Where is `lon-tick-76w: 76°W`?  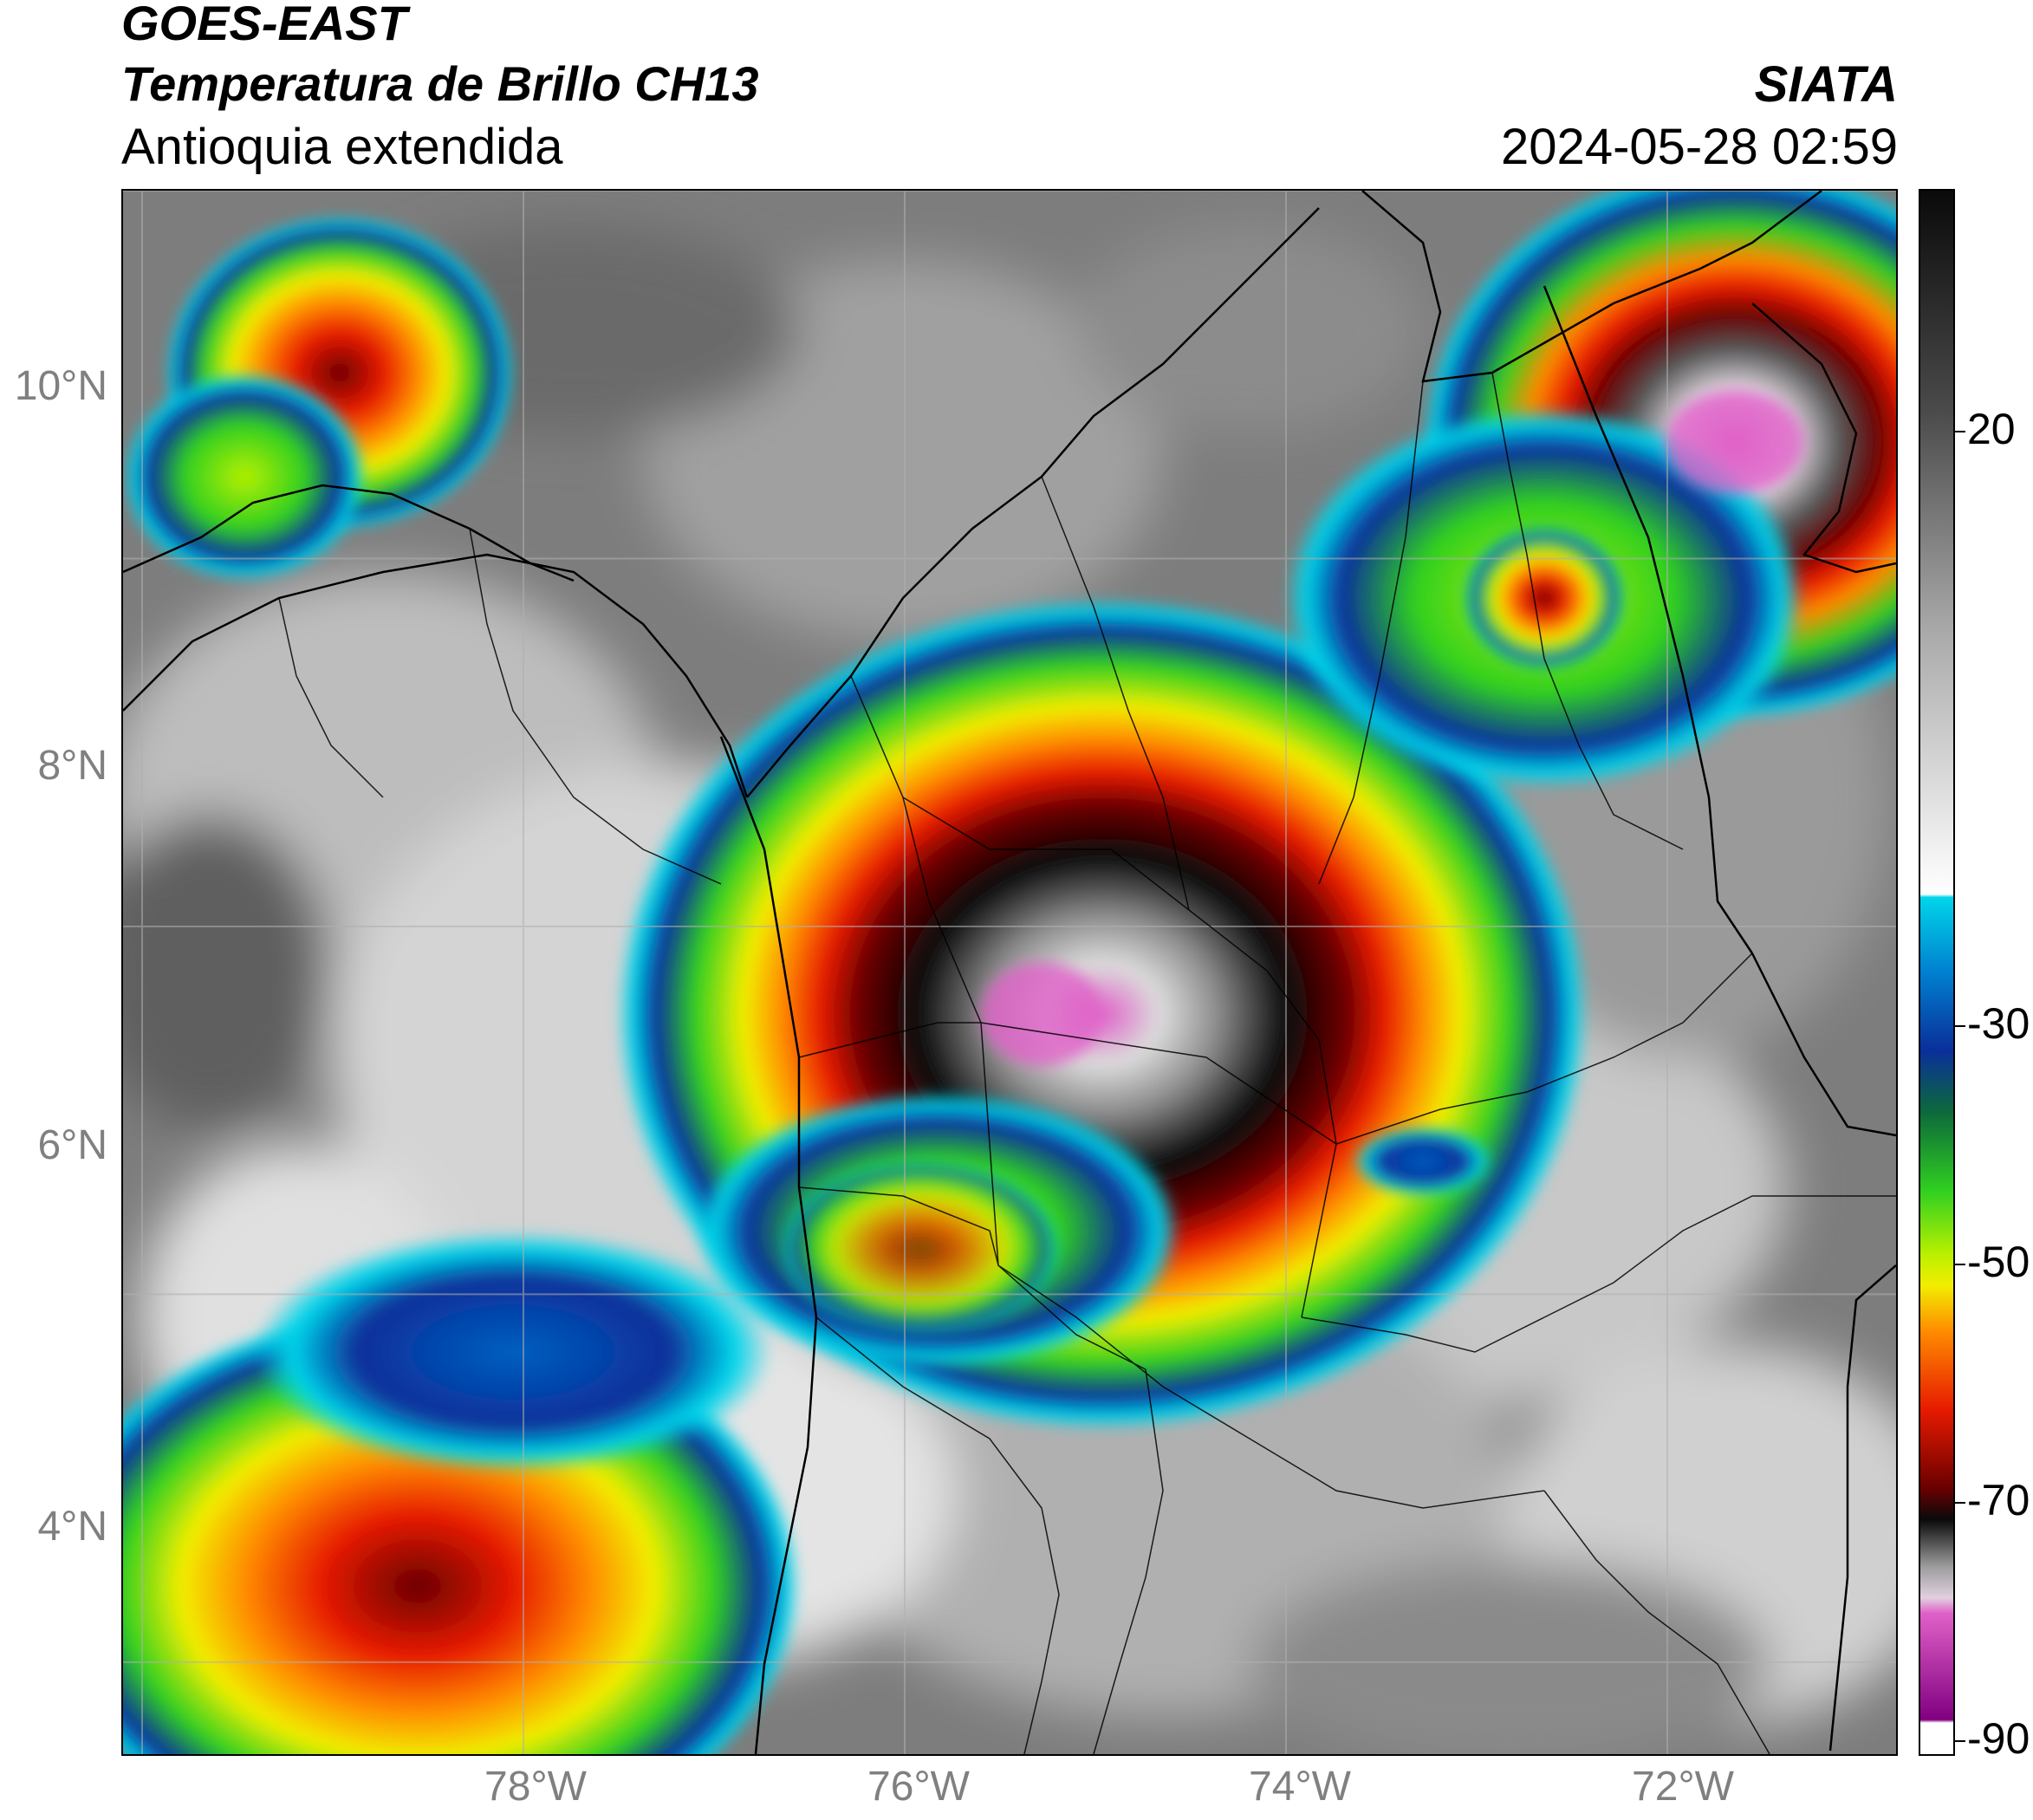
lon-tick-76w: 76°W is located at coordinates (918, 1787).